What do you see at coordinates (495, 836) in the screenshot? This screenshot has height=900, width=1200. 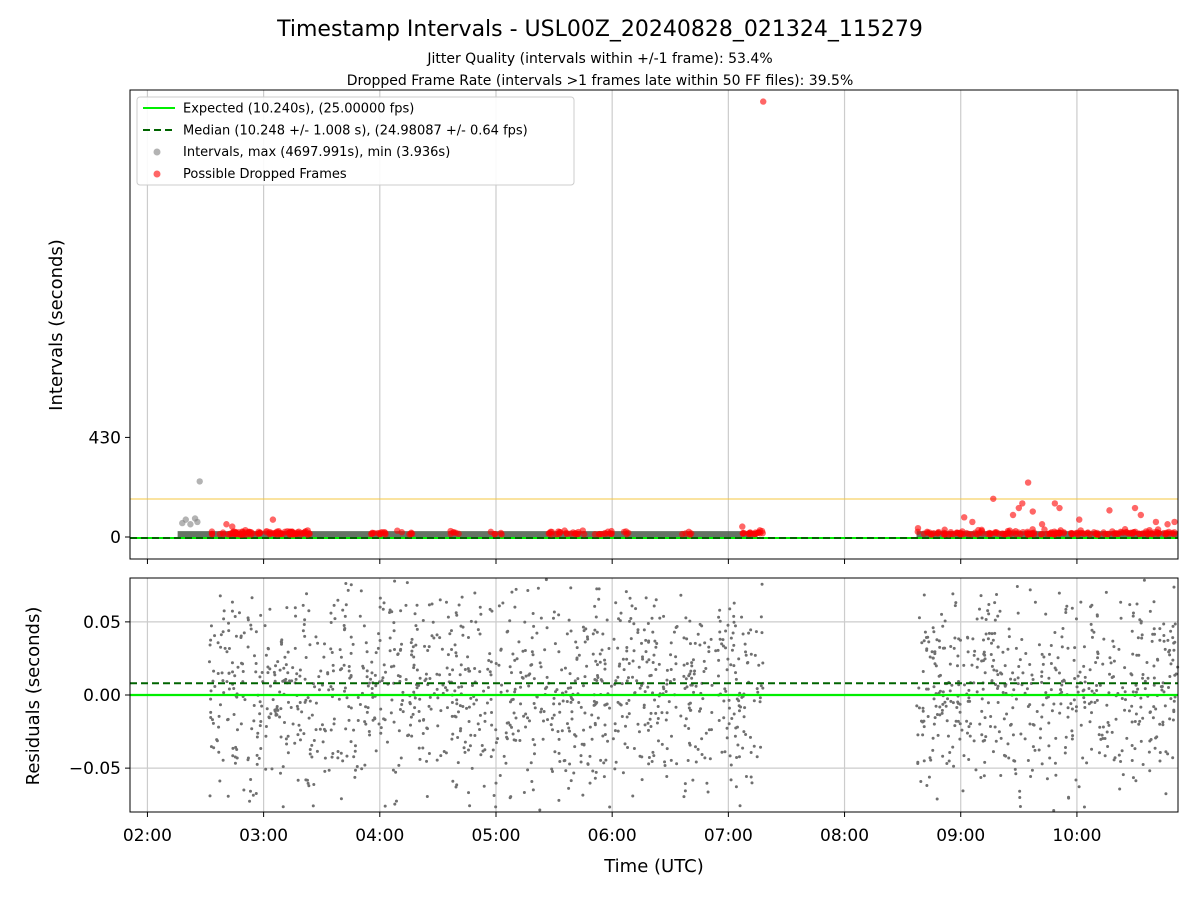 I see `x-tick-label-3: 05:00` at bounding box center [495, 836].